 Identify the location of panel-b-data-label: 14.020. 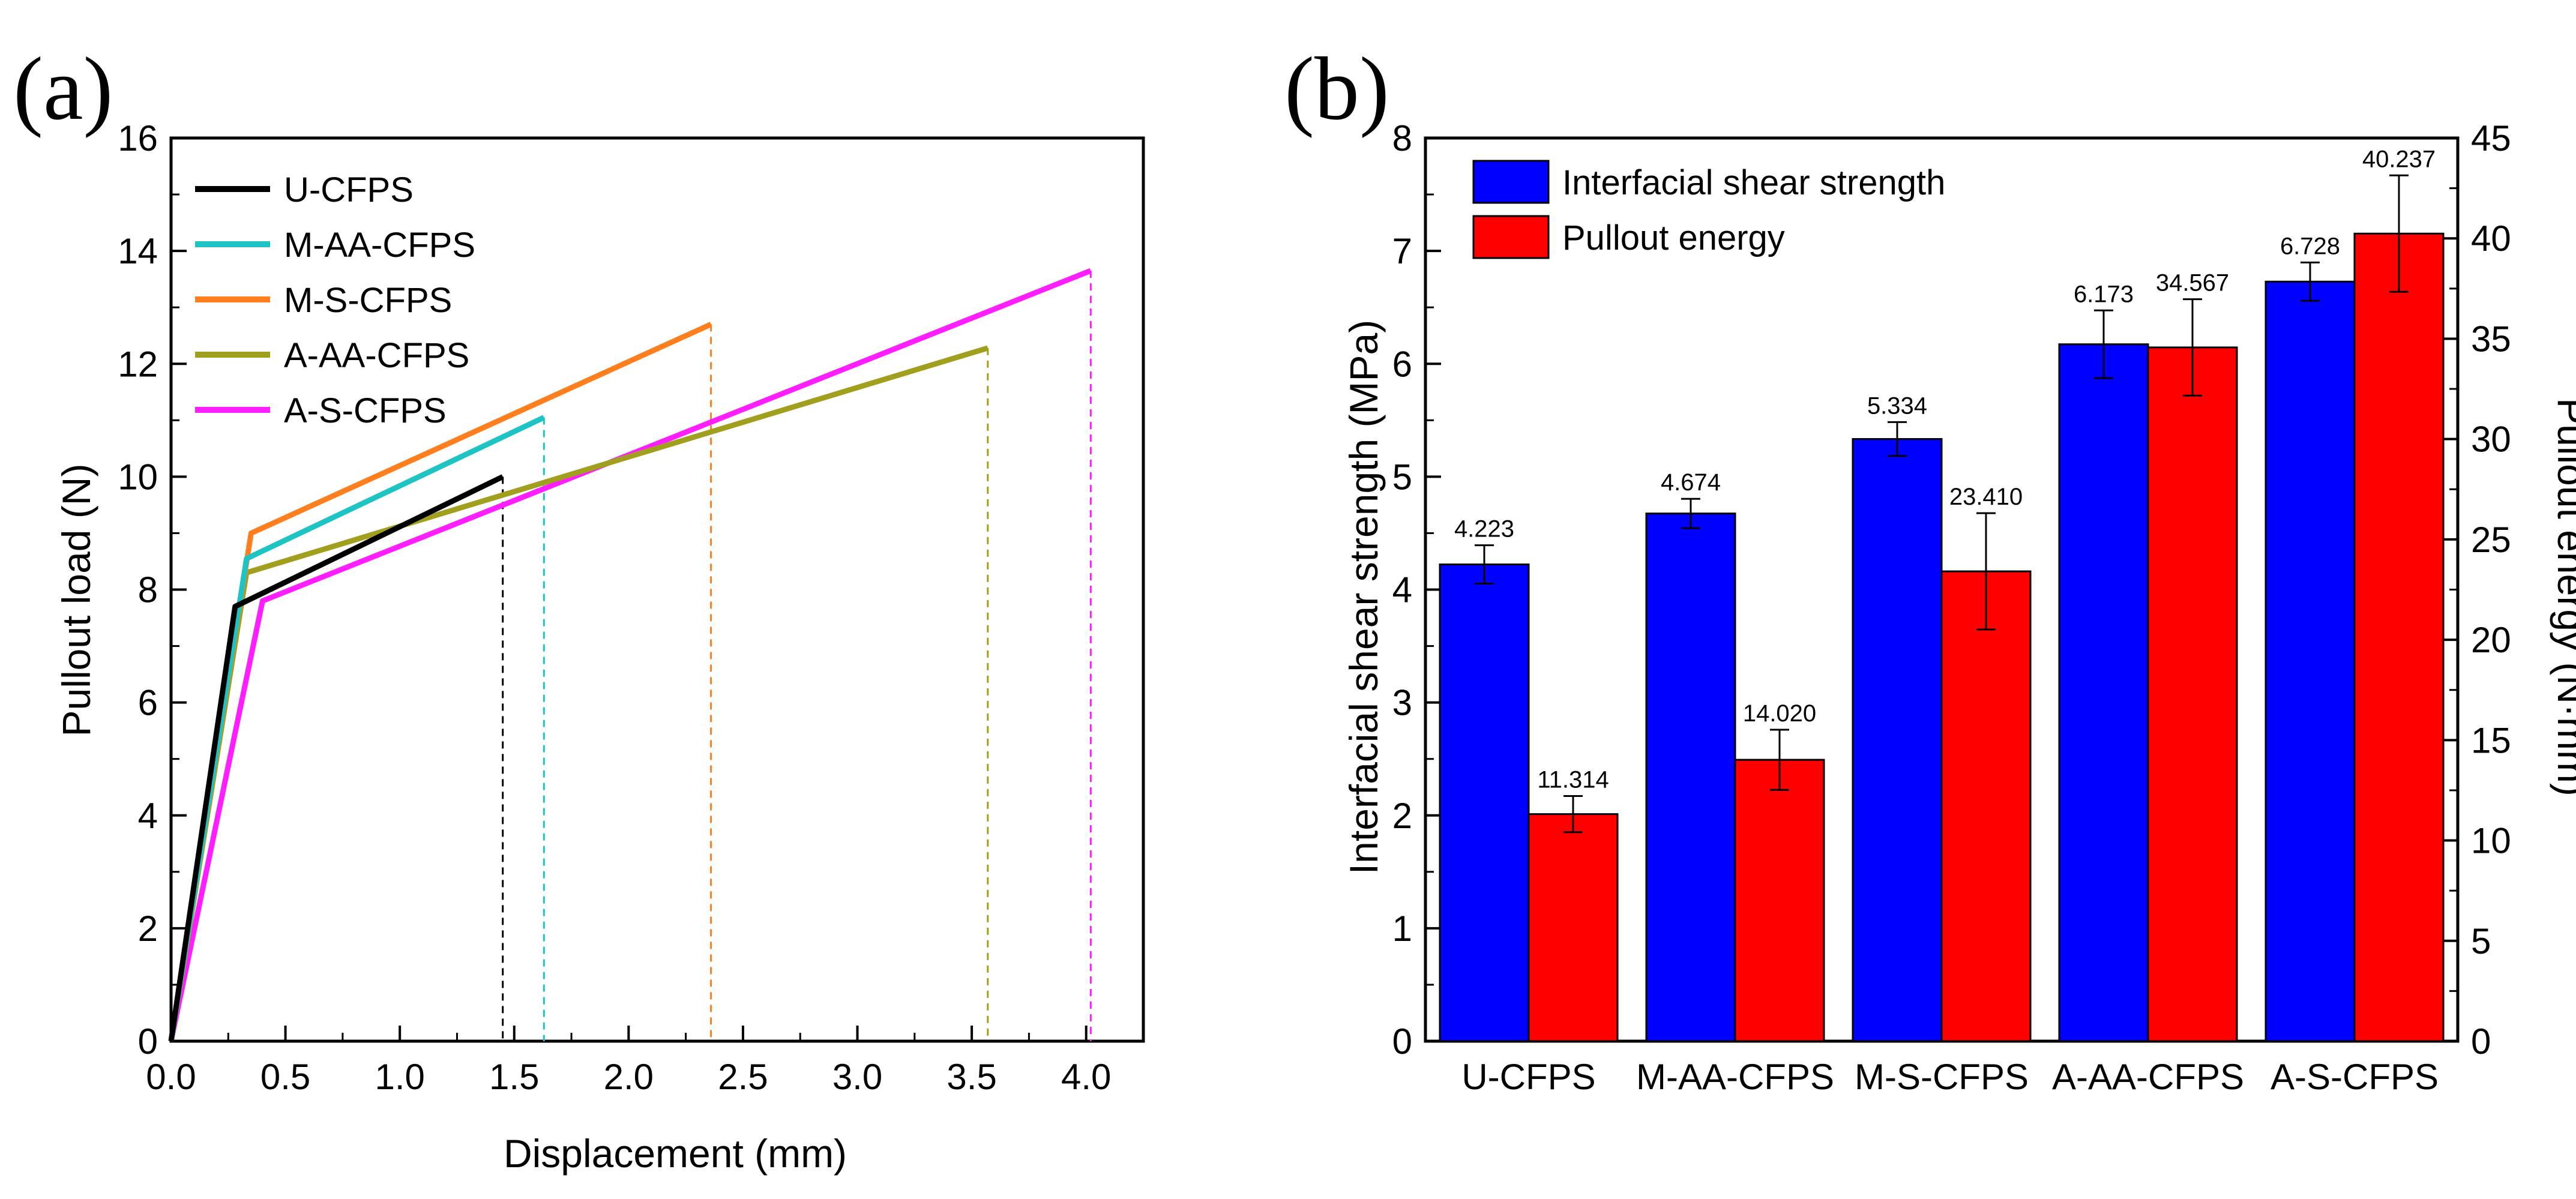
(1780, 713).